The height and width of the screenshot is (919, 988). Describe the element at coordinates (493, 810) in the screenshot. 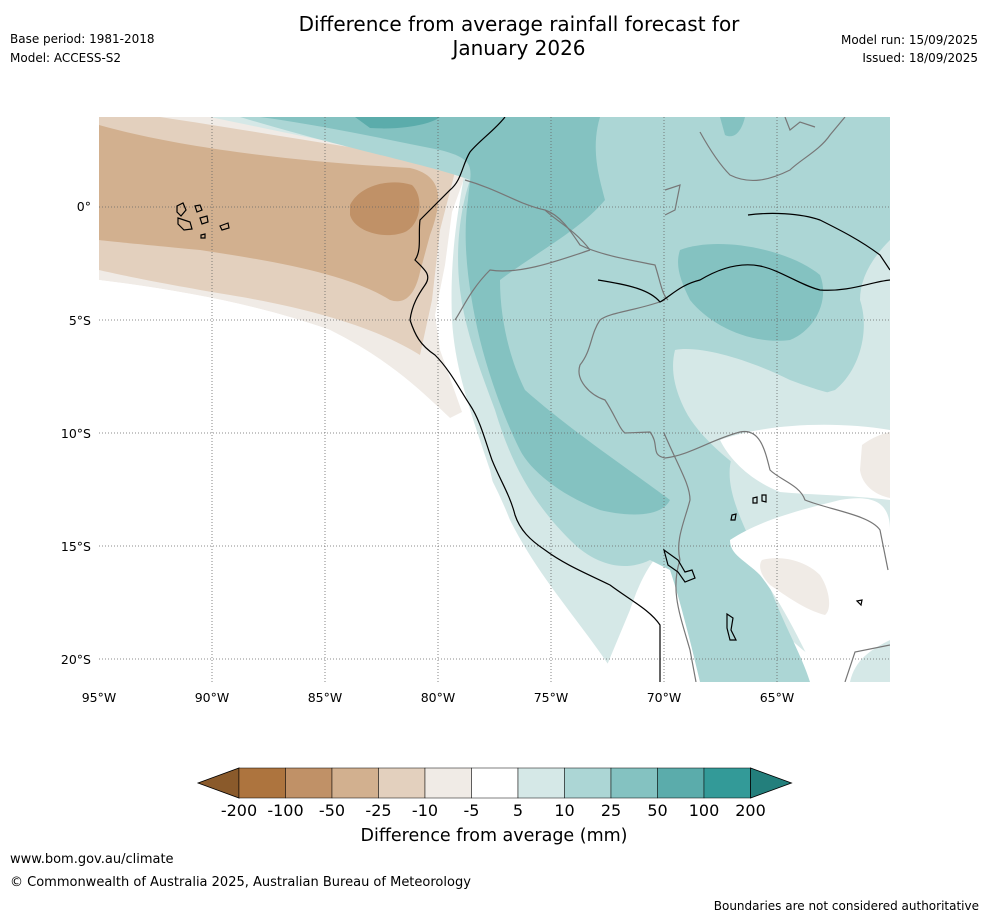

I see `colorbar-ticks: -200 -100 -50 -25 -10 -5 5 10 25 50 100 200` at that location.